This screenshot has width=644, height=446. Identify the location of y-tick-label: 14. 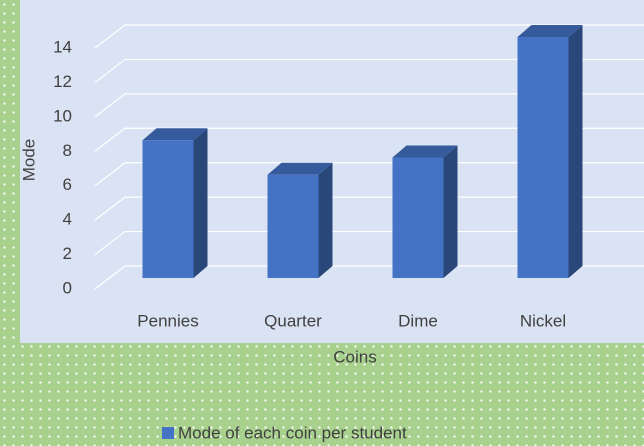
(62, 46).